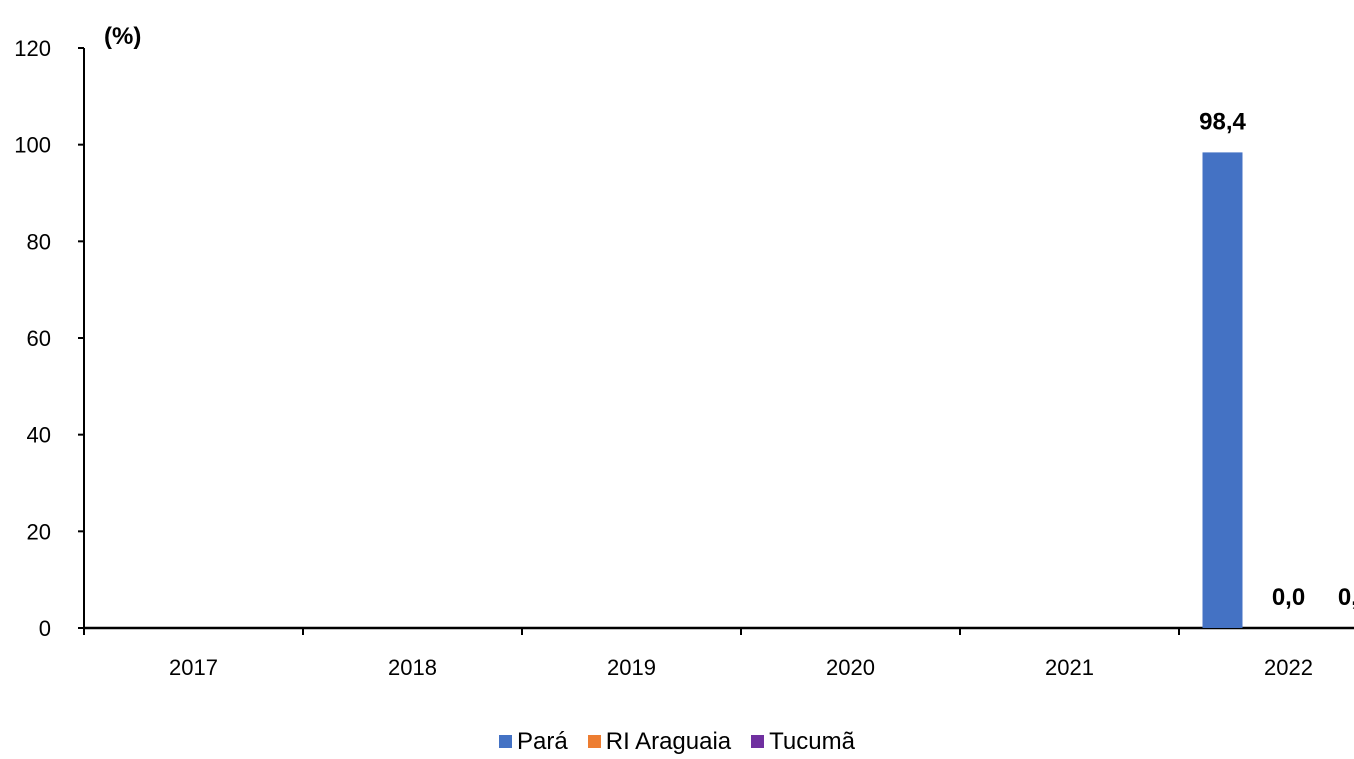 The image size is (1354, 759). Describe the element at coordinates (1069, 667) in the screenshot. I see `x-tick-label: 2021` at that location.